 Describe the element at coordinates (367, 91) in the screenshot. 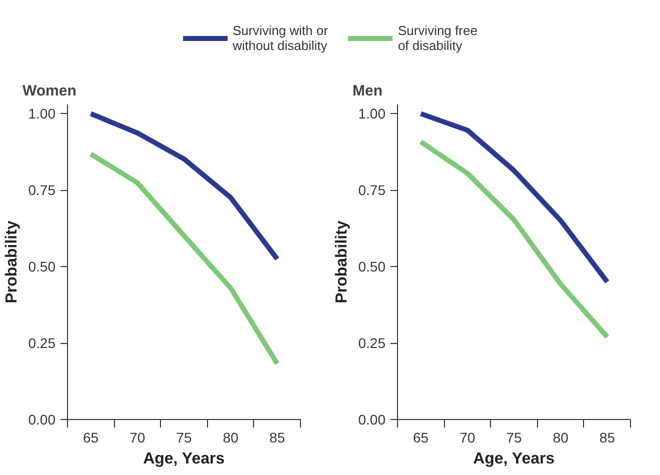

I see `chart-title: Men` at that location.